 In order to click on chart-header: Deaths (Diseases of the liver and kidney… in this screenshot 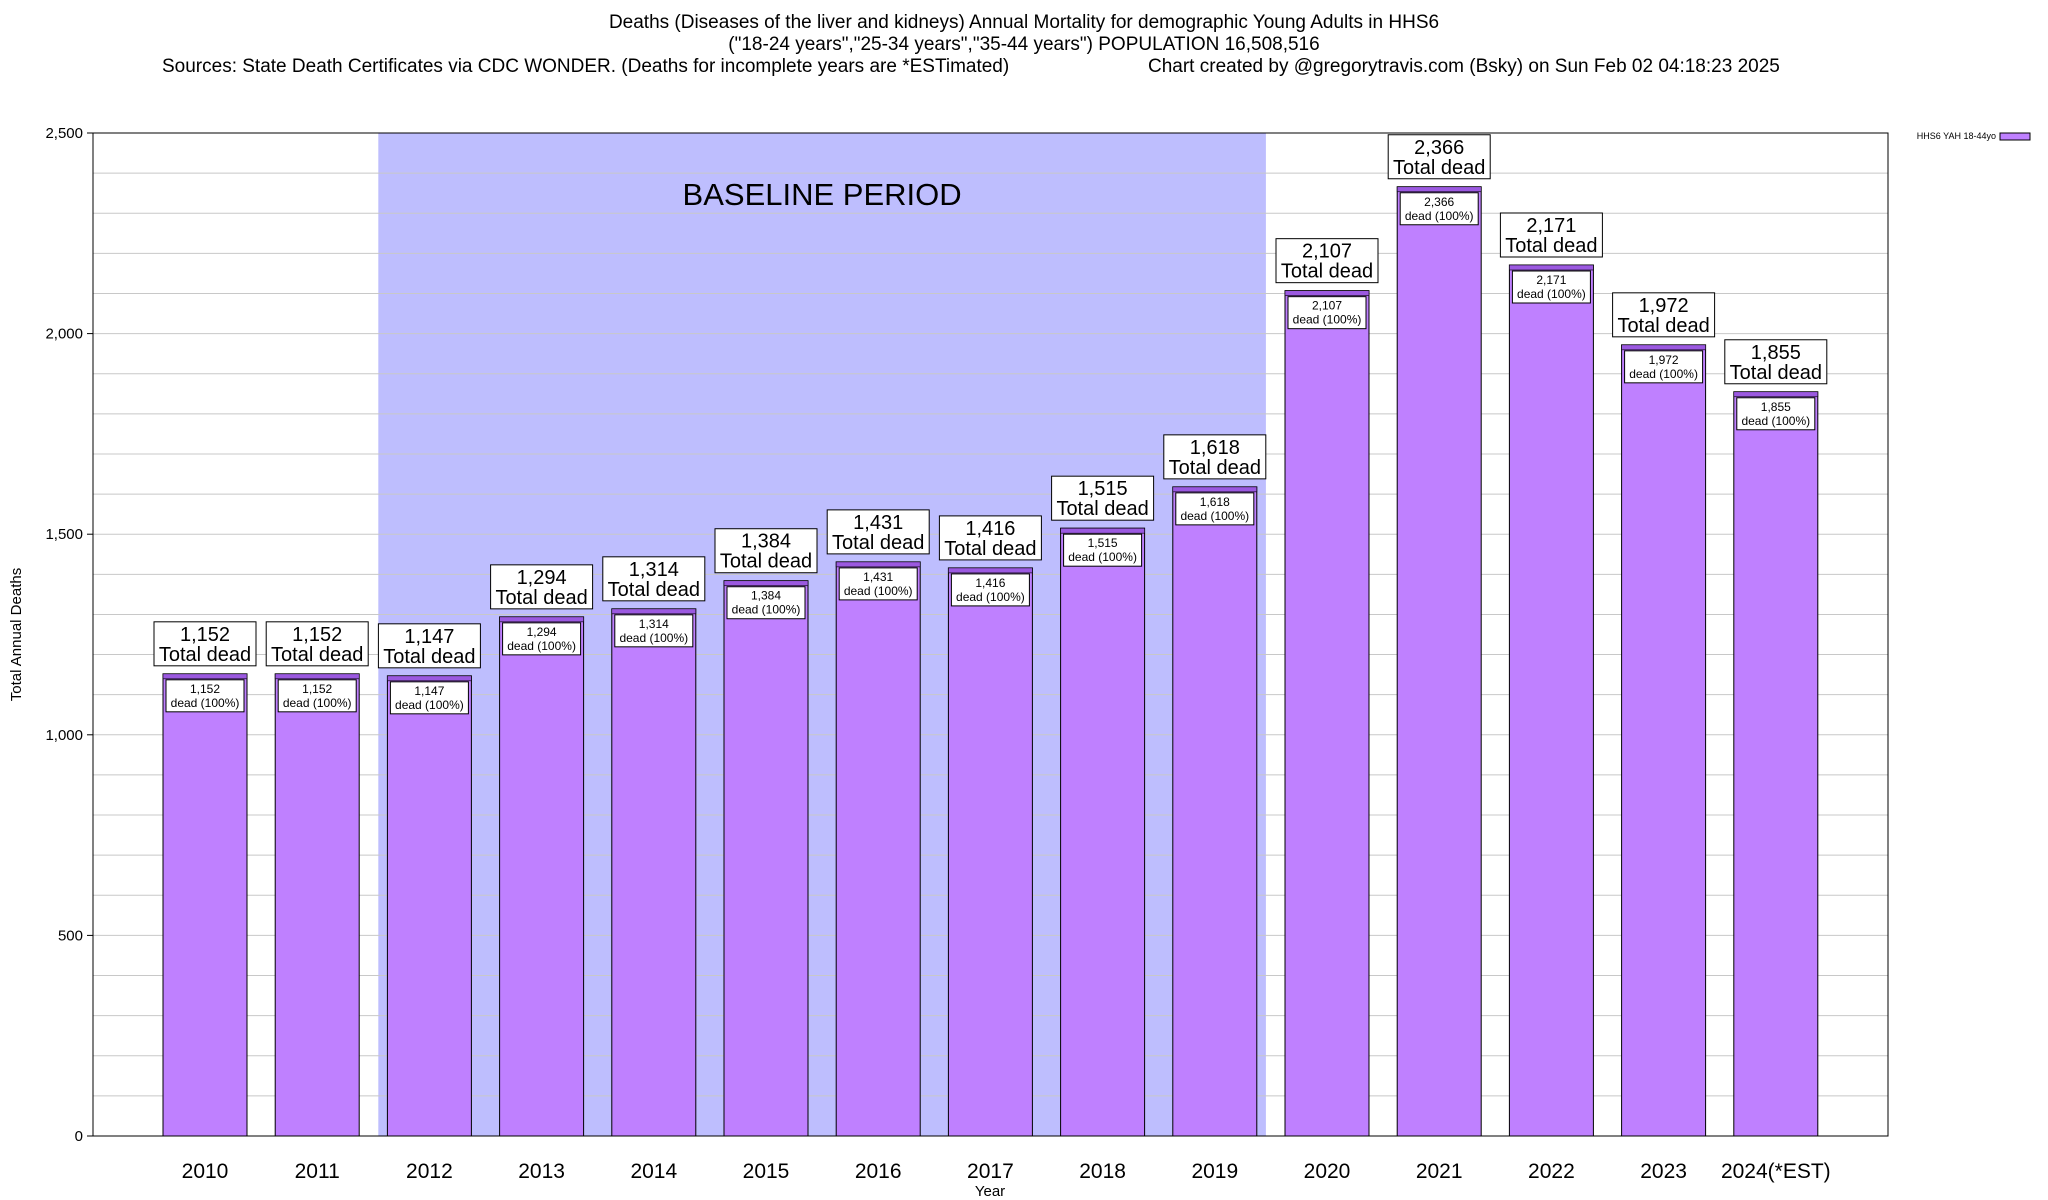, I will do `click(1024, 45)`.